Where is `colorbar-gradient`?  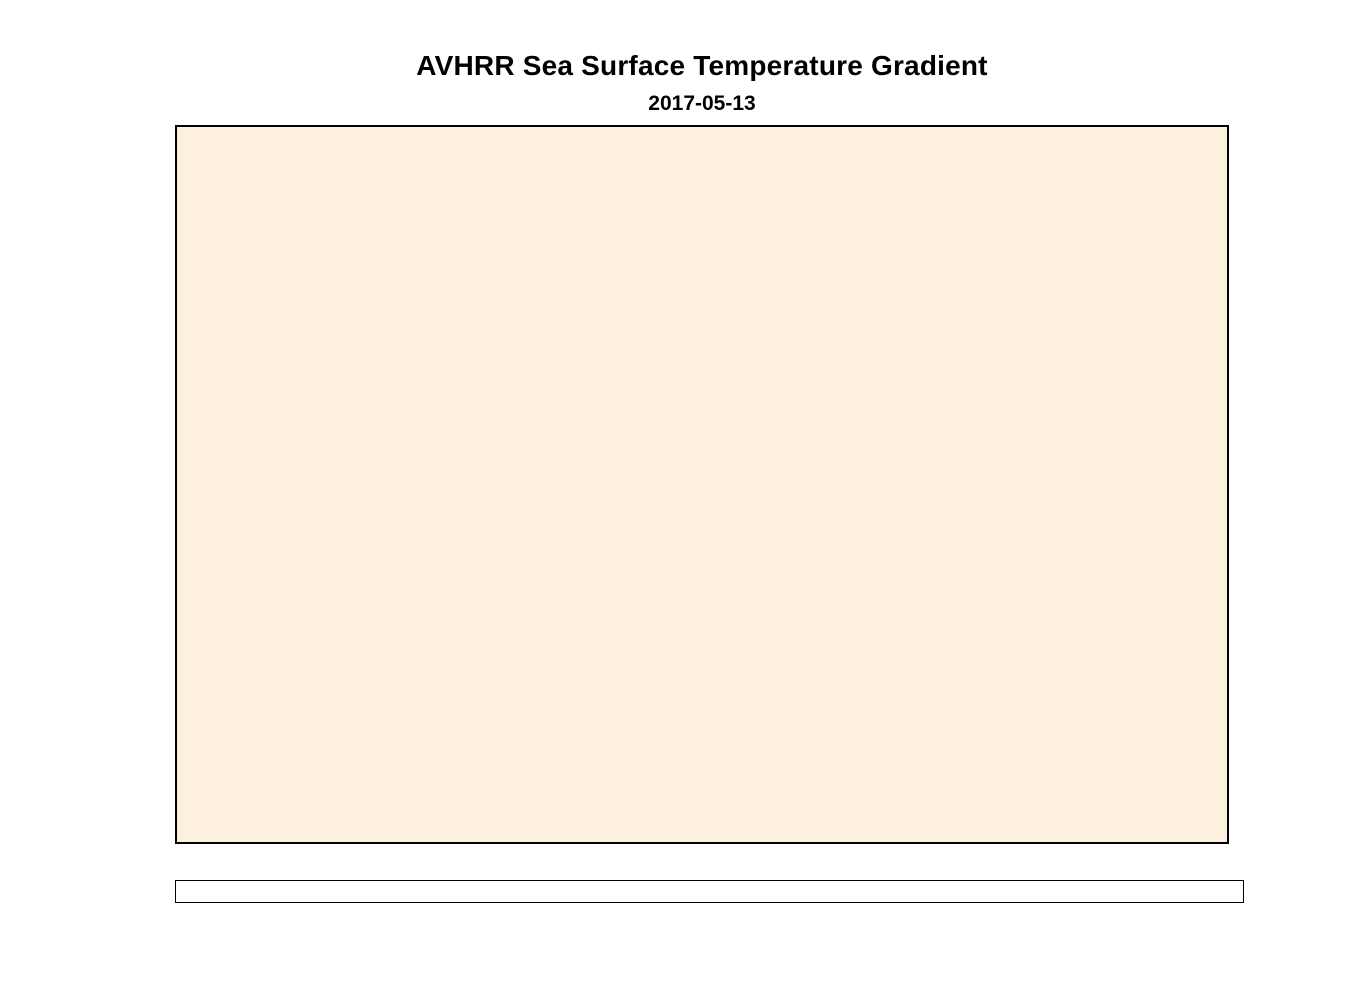
colorbar-gradient is located at coordinates (709, 891).